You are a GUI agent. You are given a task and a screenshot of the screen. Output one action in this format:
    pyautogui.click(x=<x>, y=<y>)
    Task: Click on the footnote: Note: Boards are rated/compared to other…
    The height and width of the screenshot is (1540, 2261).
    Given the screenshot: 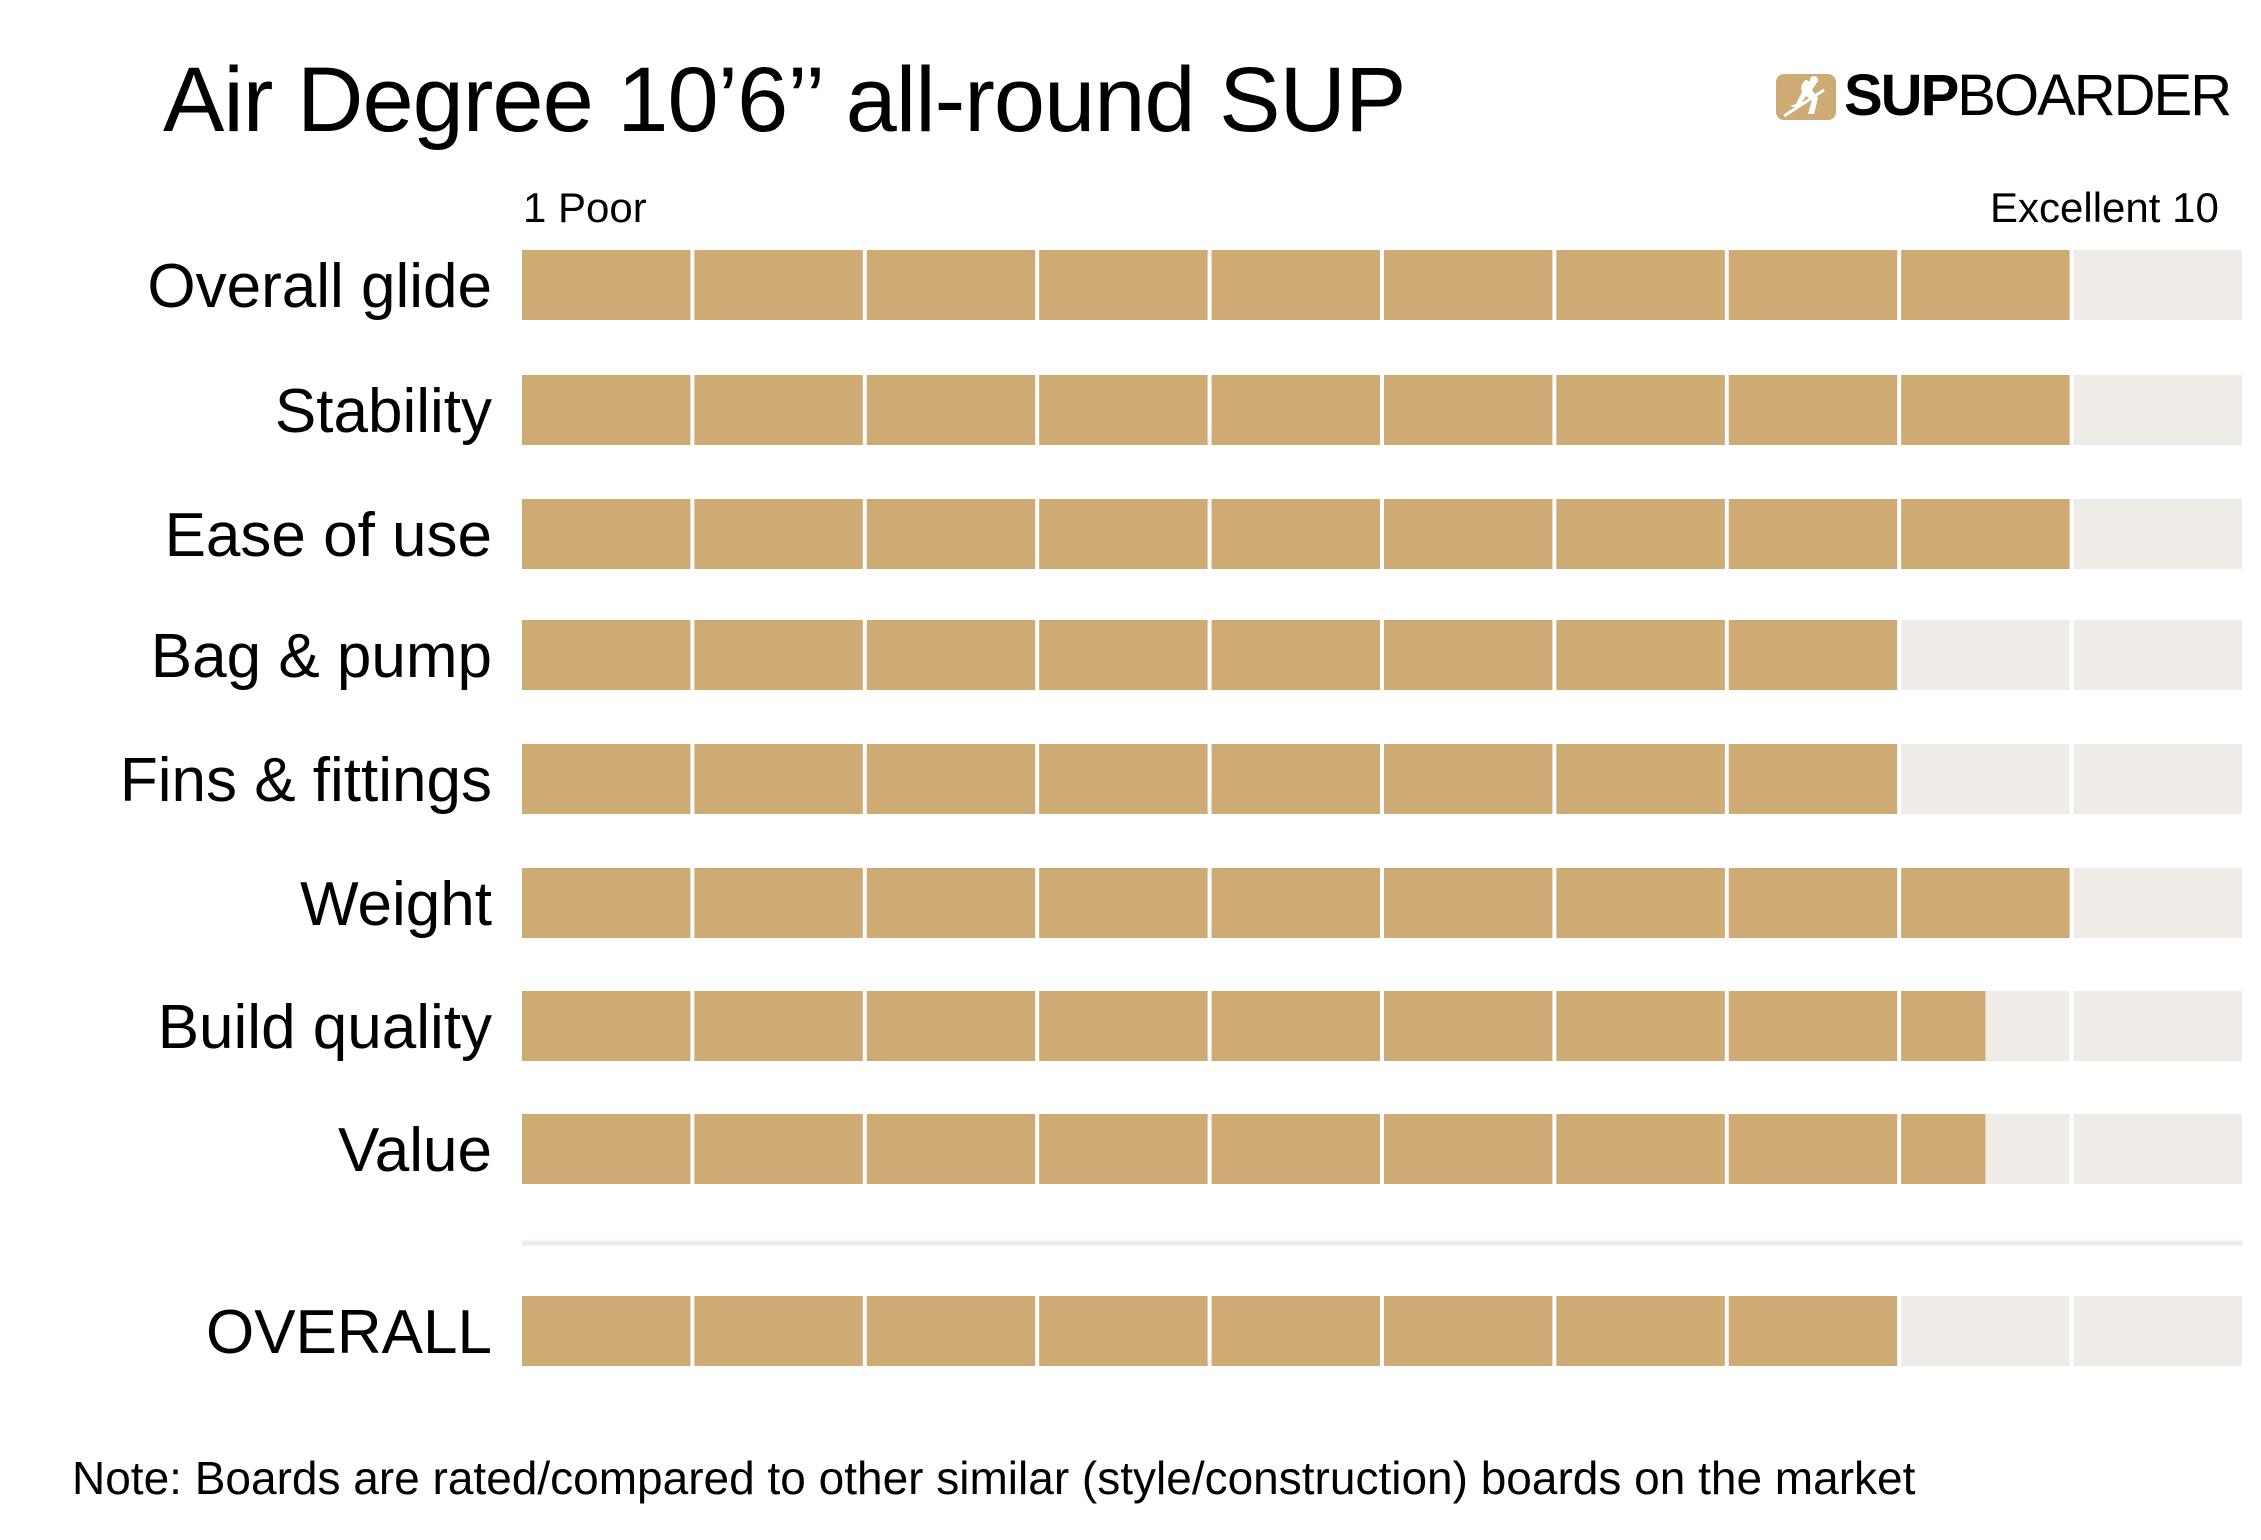 What is the action you would take?
    pyautogui.click(x=994, y=1478)
    